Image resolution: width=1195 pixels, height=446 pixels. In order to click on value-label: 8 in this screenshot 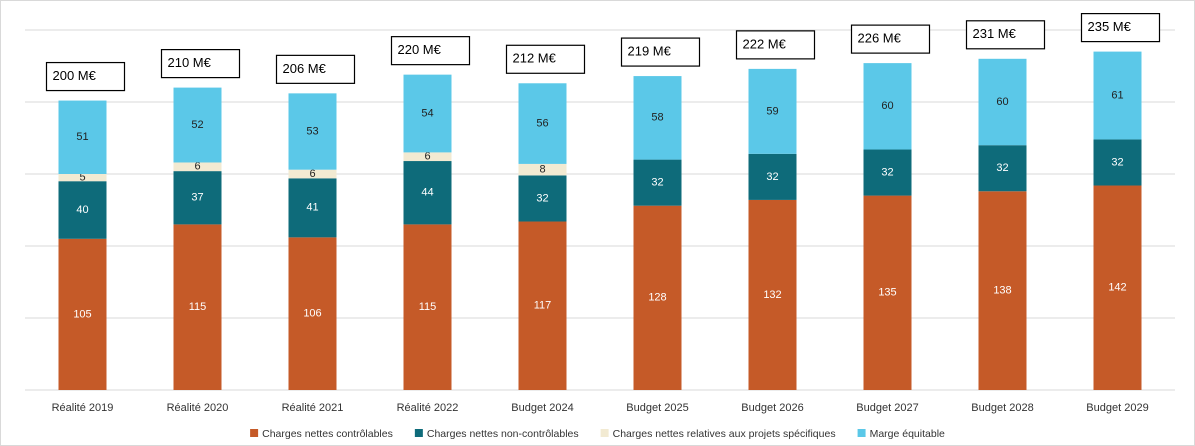, I will do `click(542, 170)`.